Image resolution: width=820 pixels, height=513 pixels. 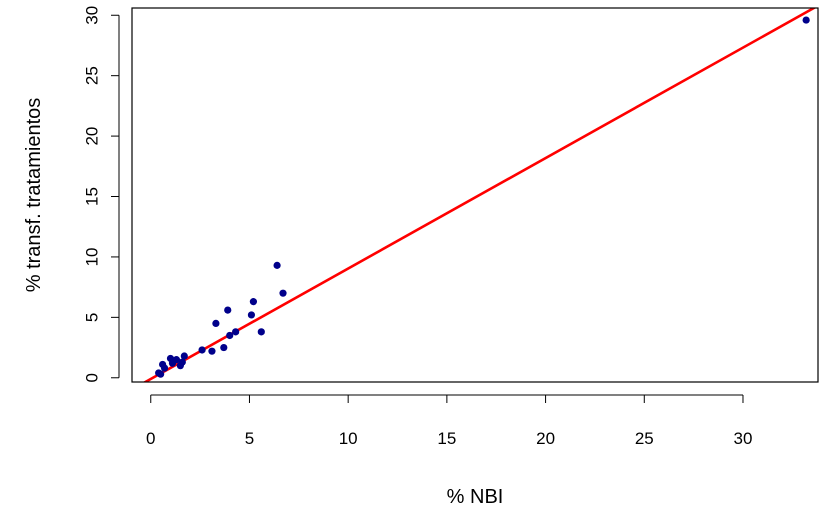 What do you see at coordinates (743, 438) in the screenshot?
I see `x-tick-label: 30` at bounding box center [743, 438].